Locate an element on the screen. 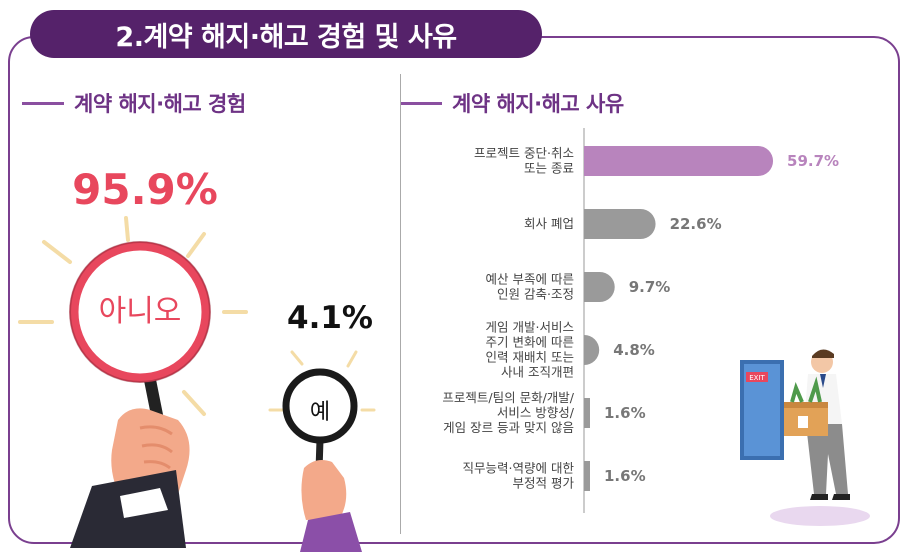 The height and width of the screenshot is (556, 910). category-label: 게임 개발·서비스 주기 변화에 따른 인력 재배치 또는 사내 조직개편 is located at coordinates (530, 350).